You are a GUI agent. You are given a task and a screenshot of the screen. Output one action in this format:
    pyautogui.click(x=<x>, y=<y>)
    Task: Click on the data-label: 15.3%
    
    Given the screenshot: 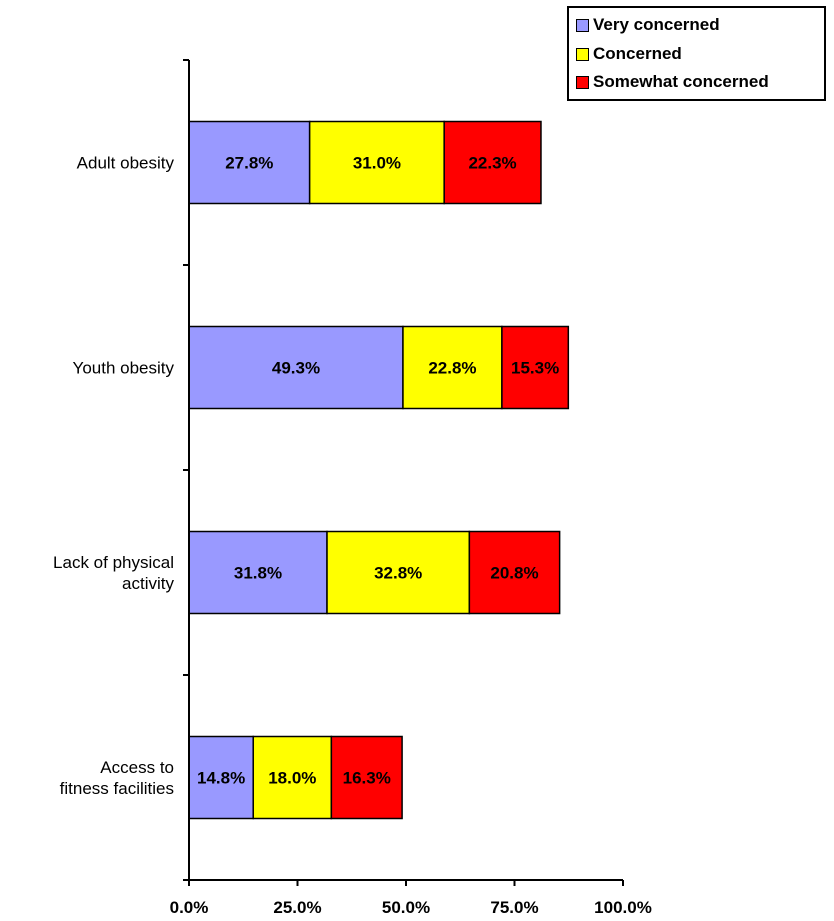 What is the action you would take?
    pyautogui.click(x=535, y=368)
    